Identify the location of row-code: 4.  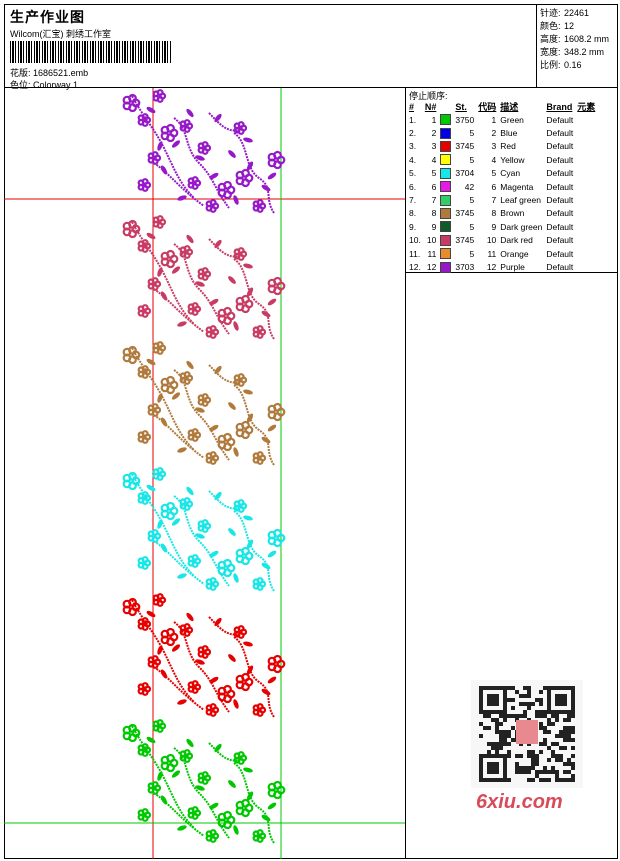
(494, 159).